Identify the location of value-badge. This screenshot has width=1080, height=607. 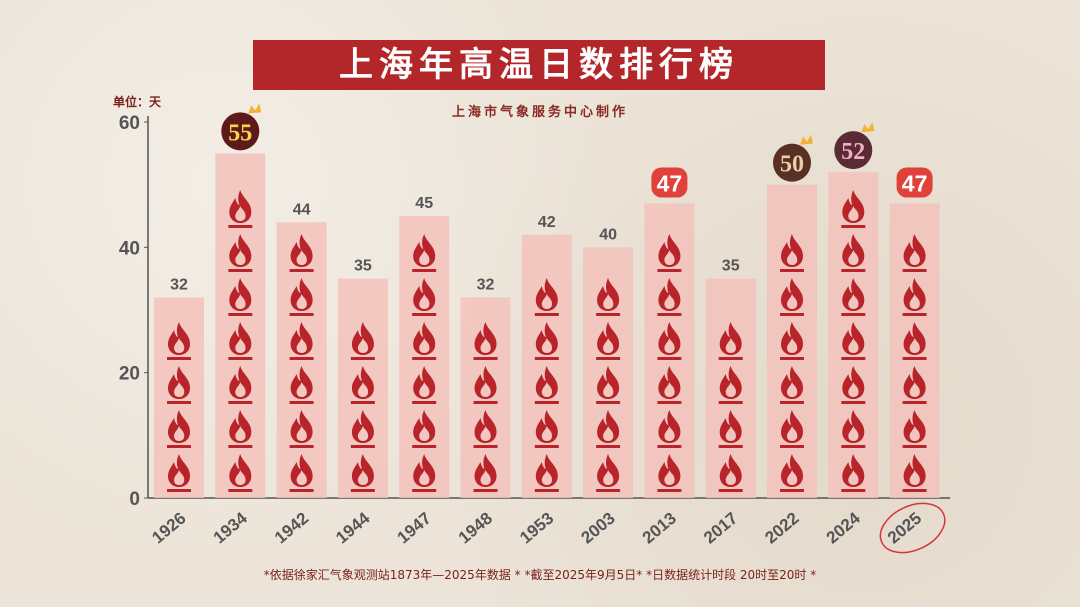
(669, 182).